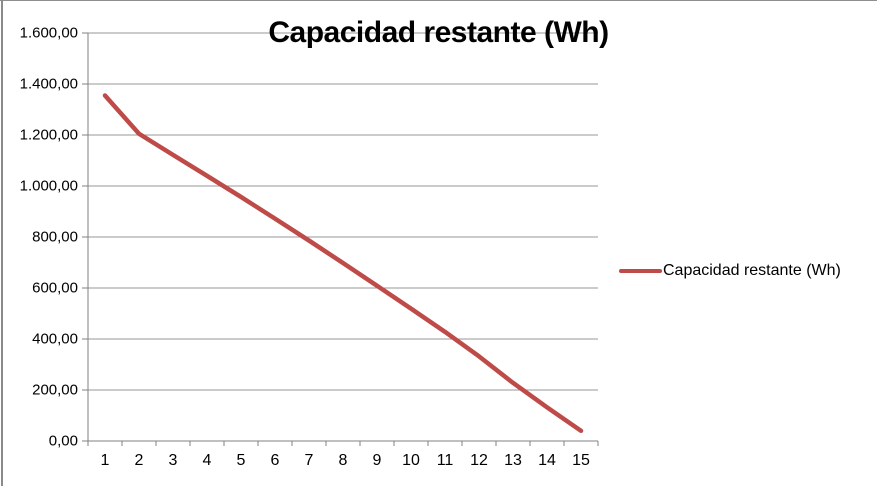  What do you see at coordinates (55, 237) in the screenshot?
I see `y-axis-tick-label: 800,00` at bounding box center [55, 237].